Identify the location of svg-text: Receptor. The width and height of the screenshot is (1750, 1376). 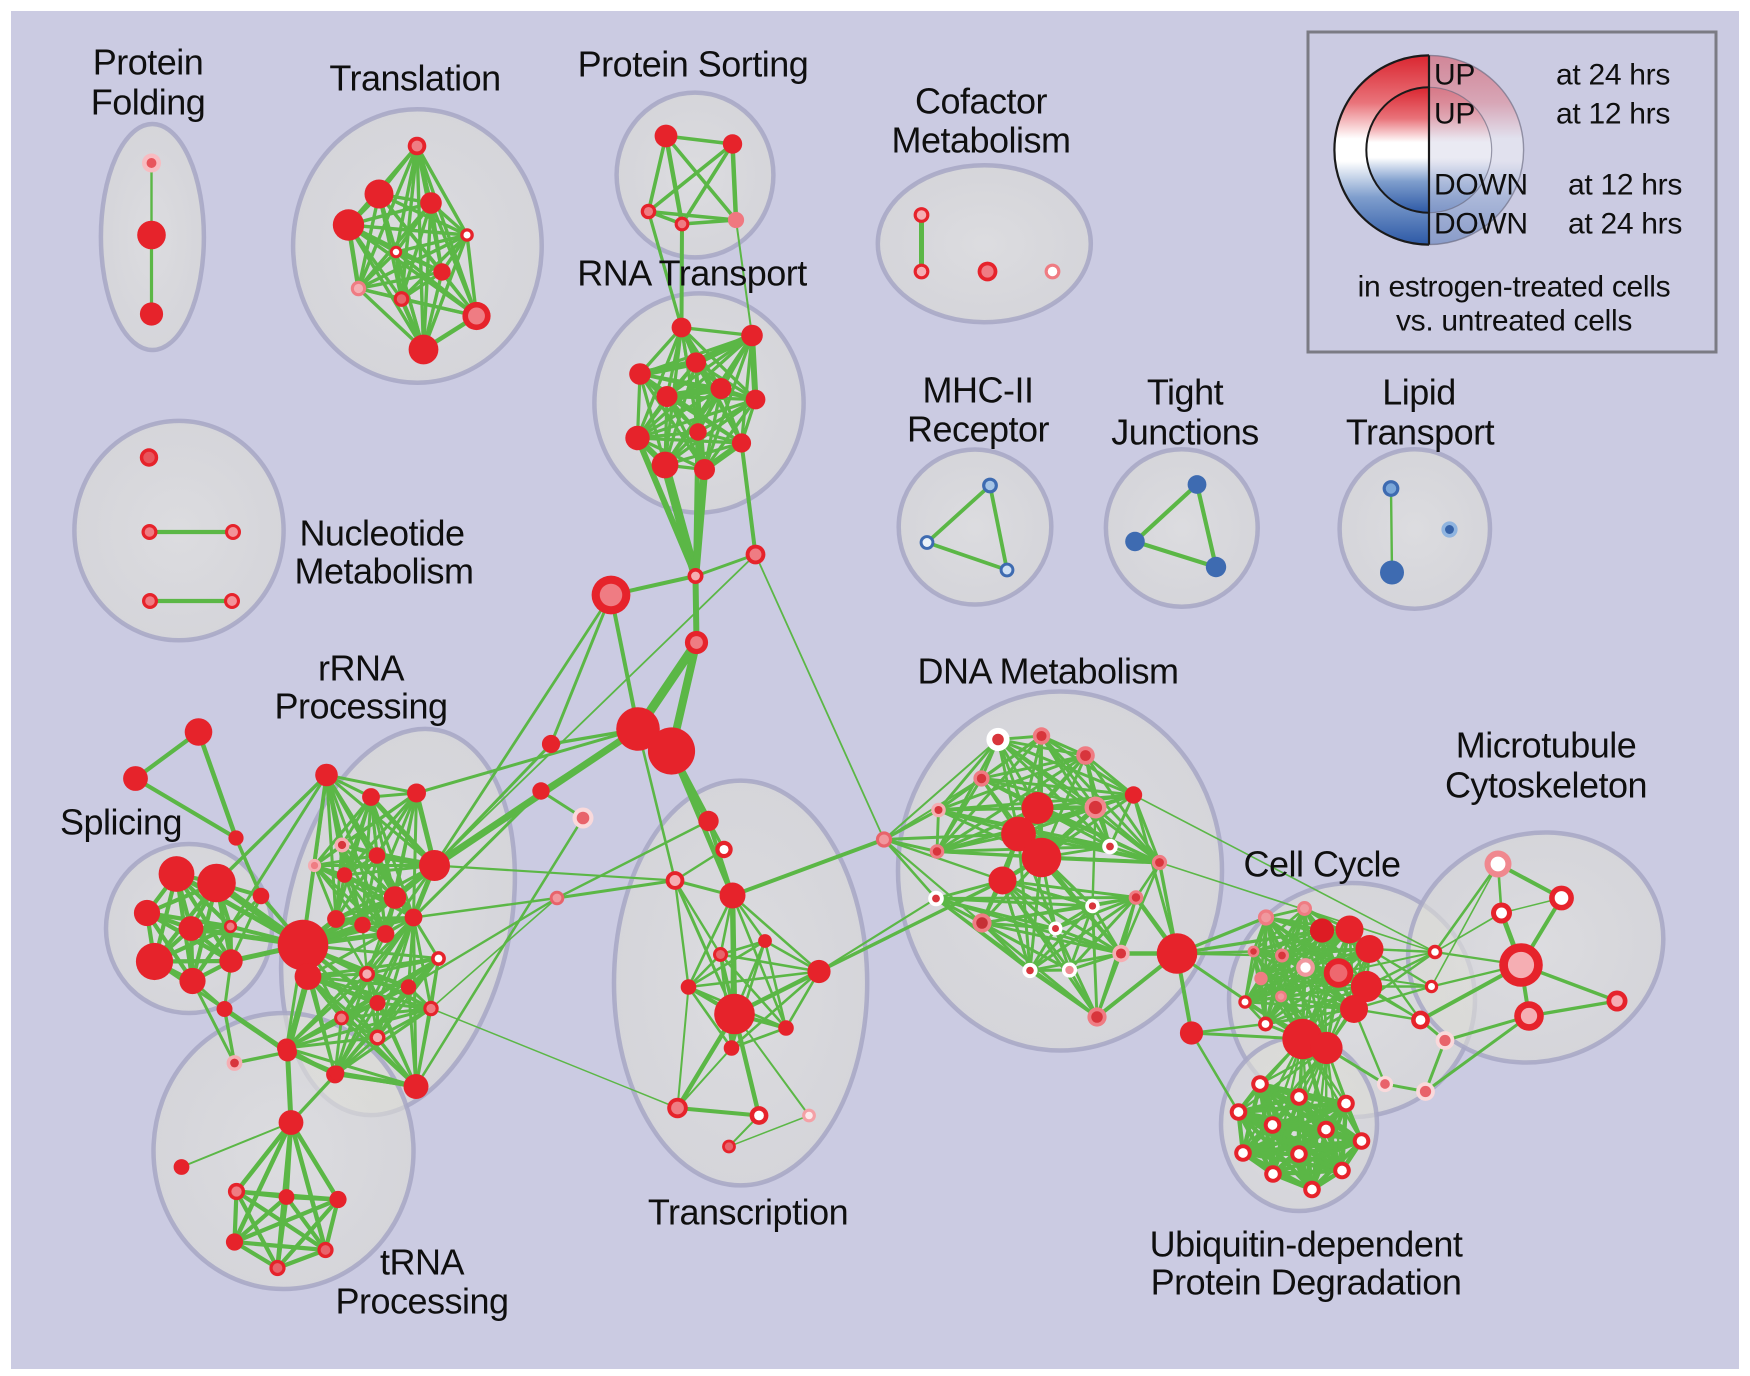
(978, 429).